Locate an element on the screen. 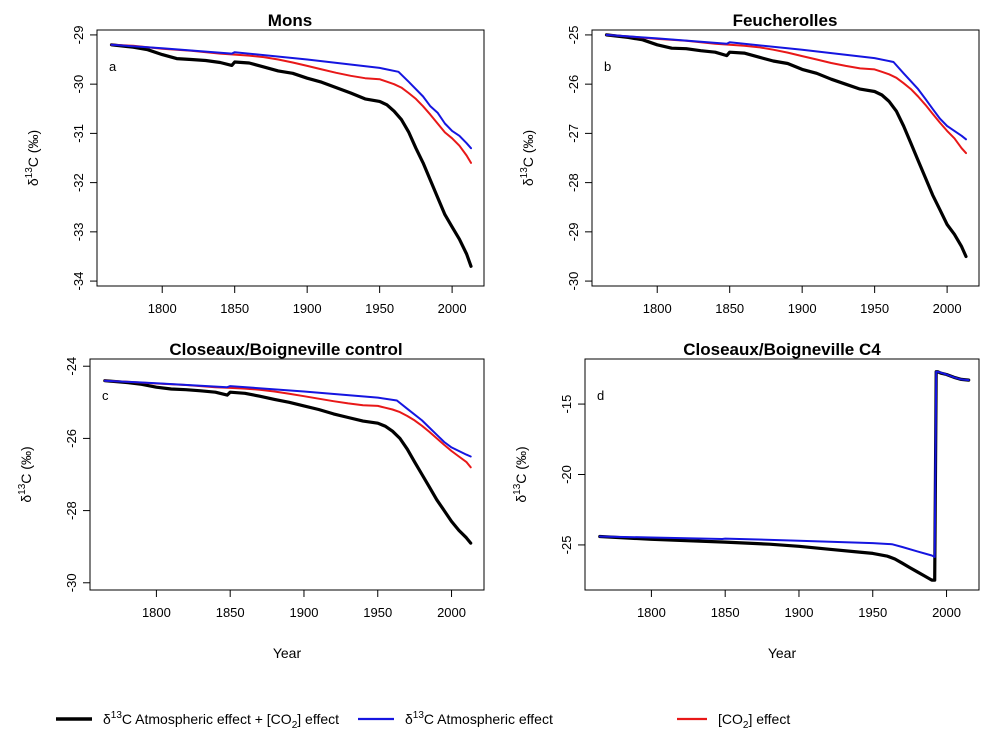 This screenshot has height=734, width=990. y-tick-label: -32 is located at coordinates (78, 182).